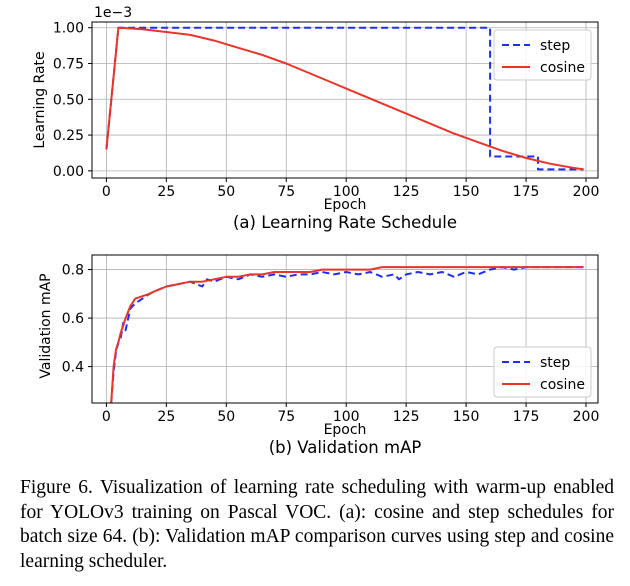 This screenshot has width=630, height=586. I want to click on y-ticks-b: 0.4 0.6 0.8, so click(77, 319).